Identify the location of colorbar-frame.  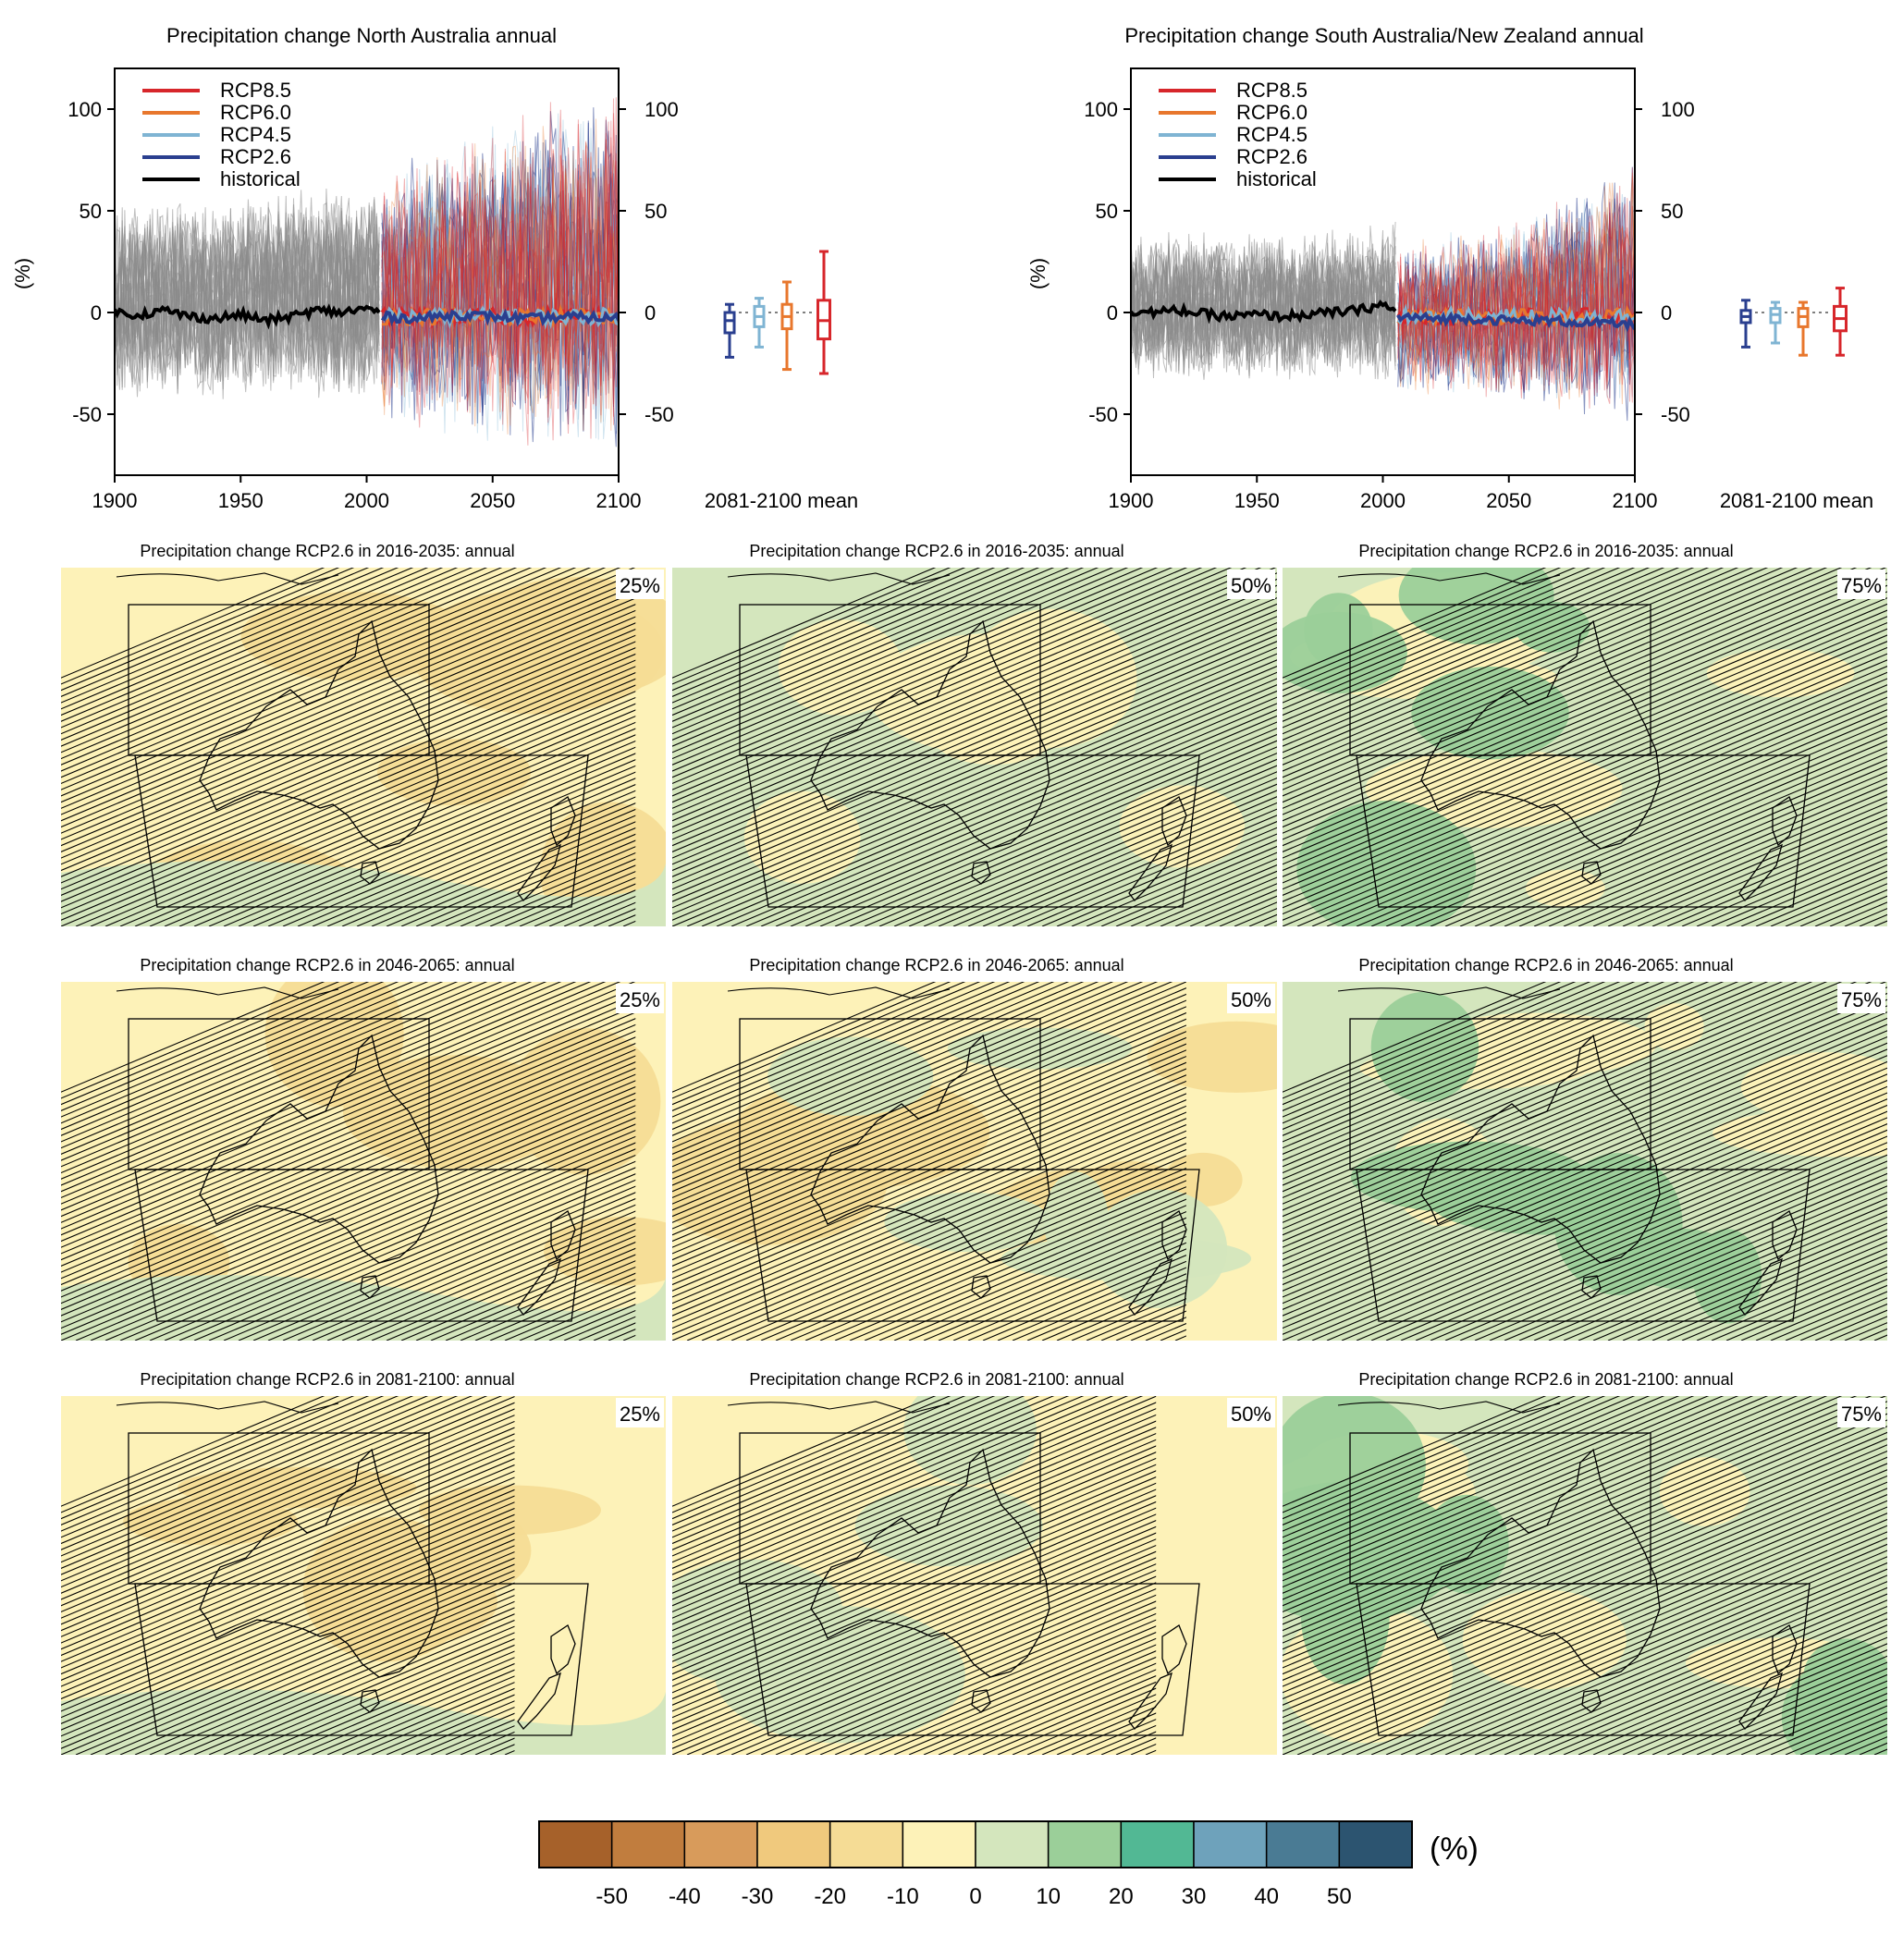
(975, 1844).